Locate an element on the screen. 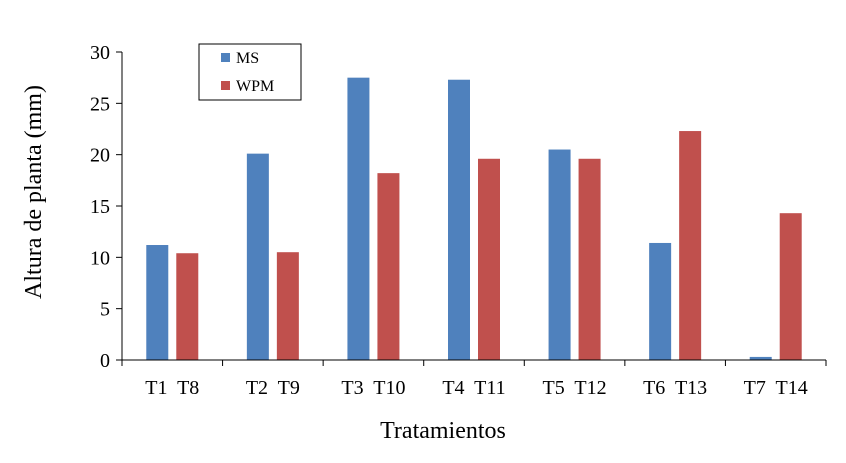 This screenshot has height=463, width=846. y-axis-title: Altura de planta (mm) is located at coordinates (34, 192).